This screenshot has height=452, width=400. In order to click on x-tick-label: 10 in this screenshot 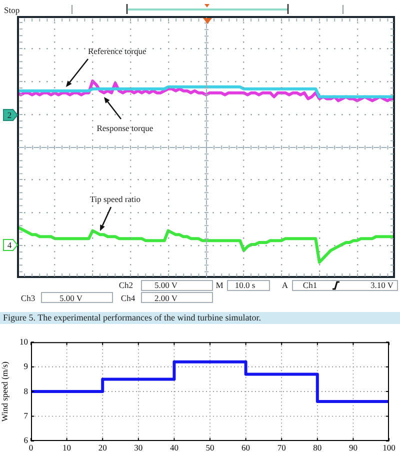, I will do `click(67, 447)`.